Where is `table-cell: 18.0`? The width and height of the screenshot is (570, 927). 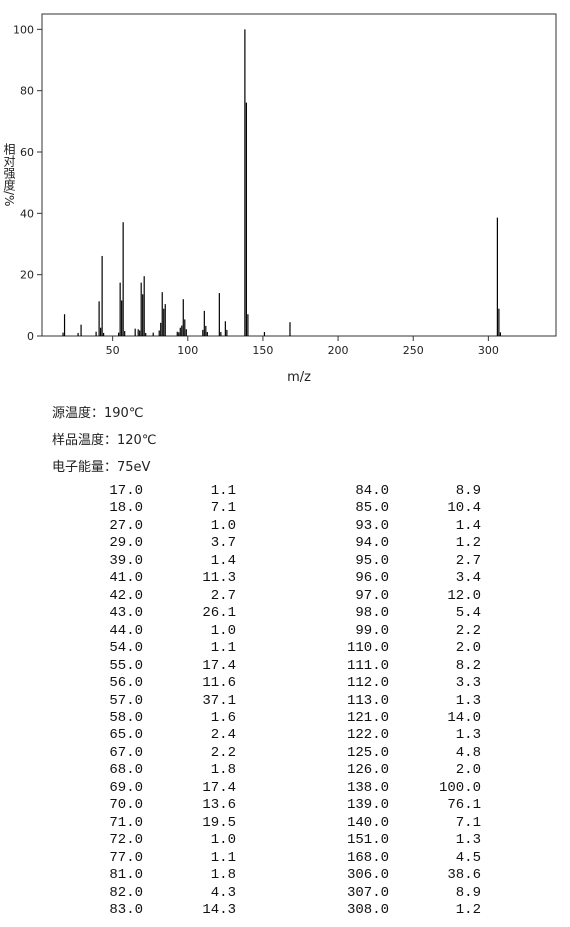 table-cell: 18.0 is located at coordinates (126, 508).